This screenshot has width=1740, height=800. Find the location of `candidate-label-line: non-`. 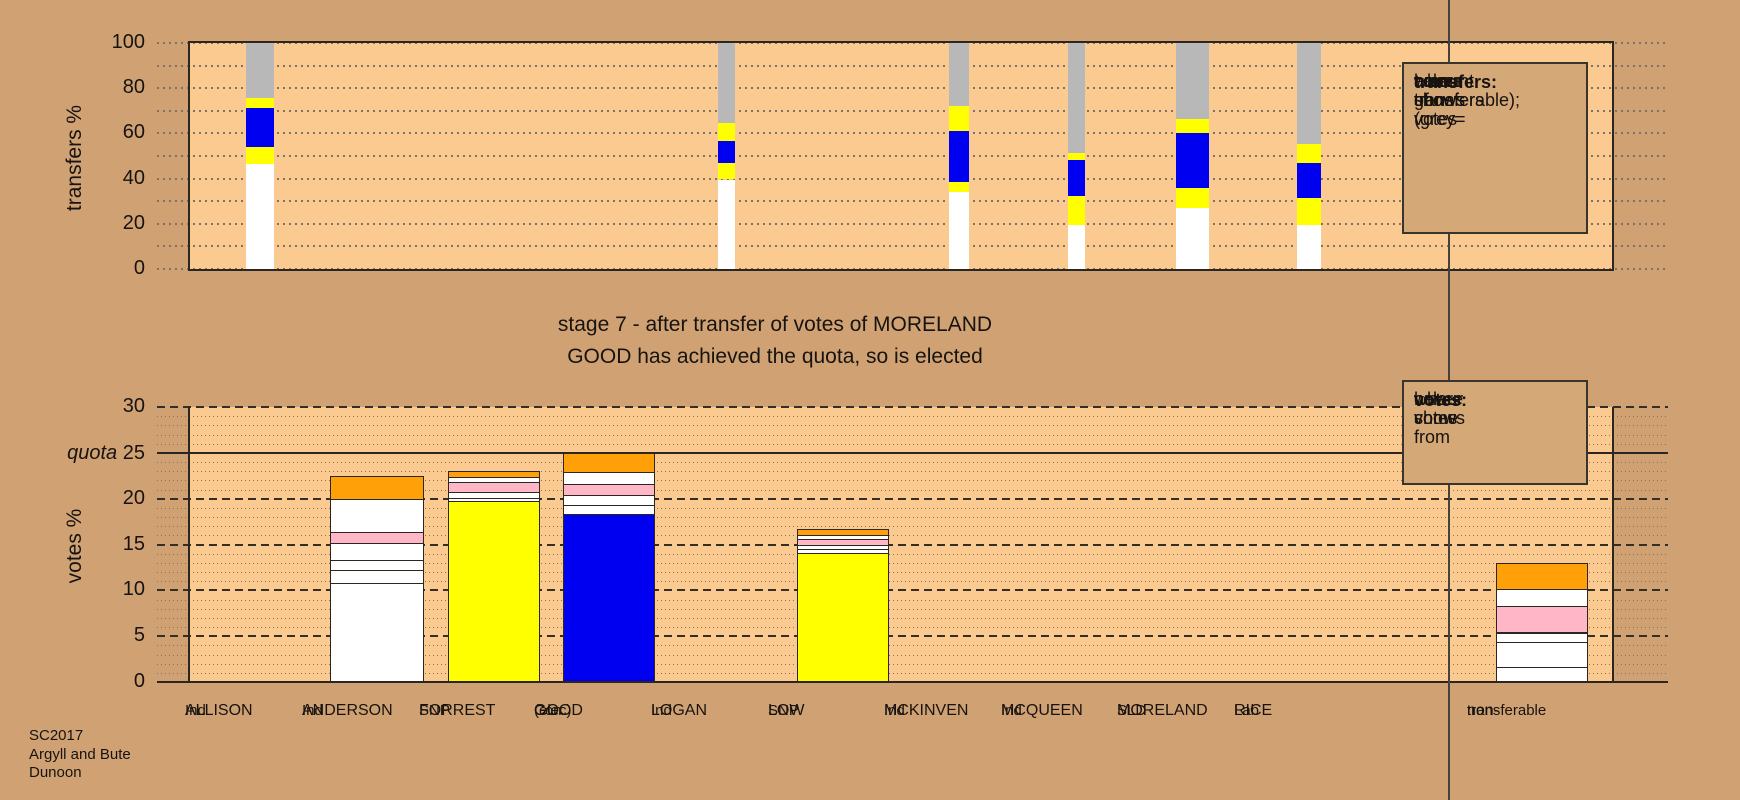

candidate-label-line: non- is located at coordinates (1483, 710).